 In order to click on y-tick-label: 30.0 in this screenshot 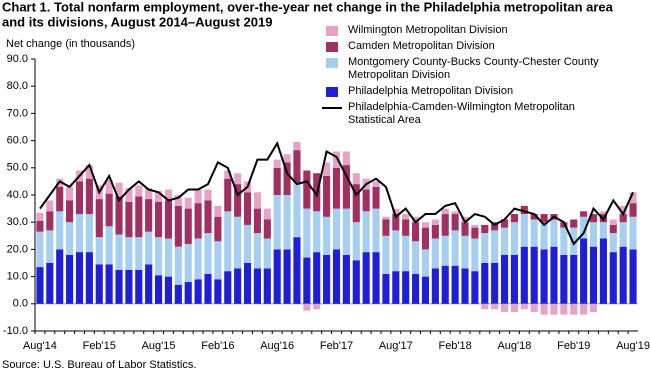, I will do `click(17, 222)`.